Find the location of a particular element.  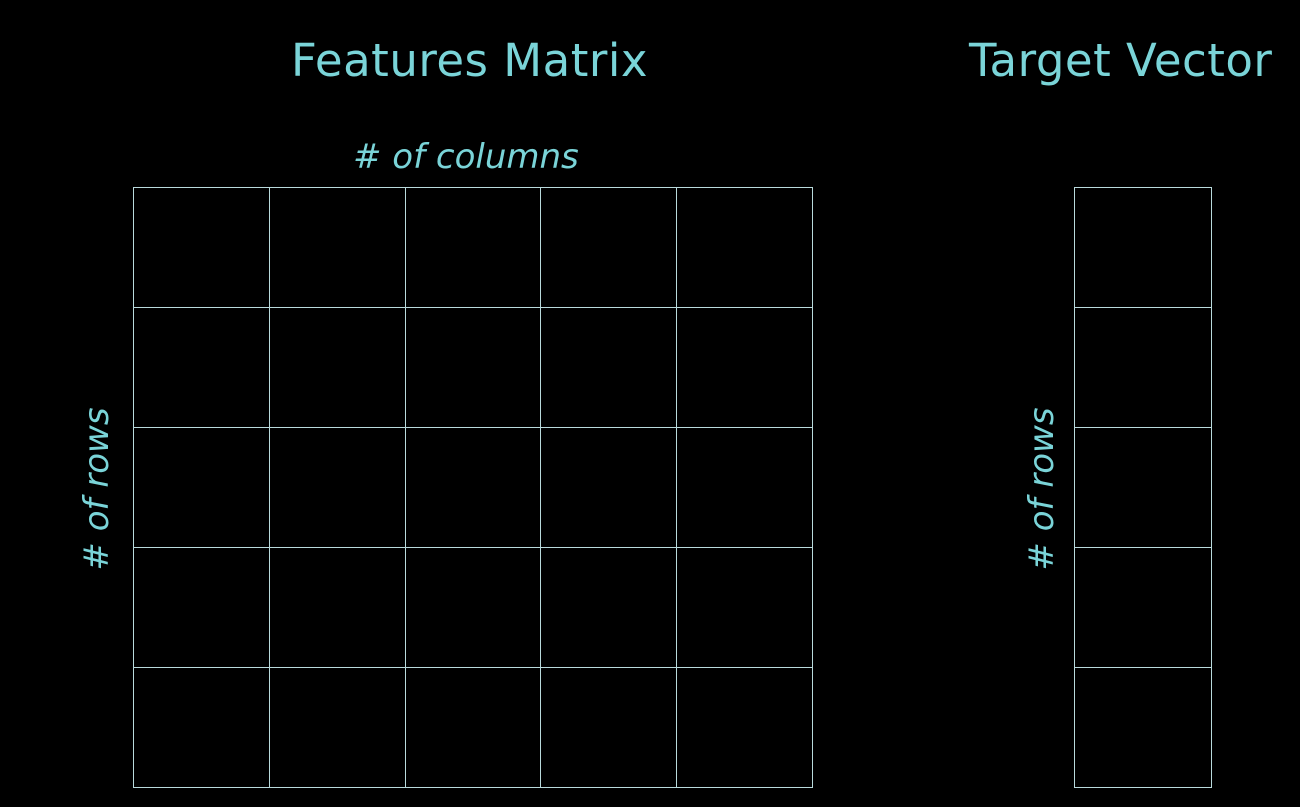

target-vector-grid is located at coordinates (1143, 487).